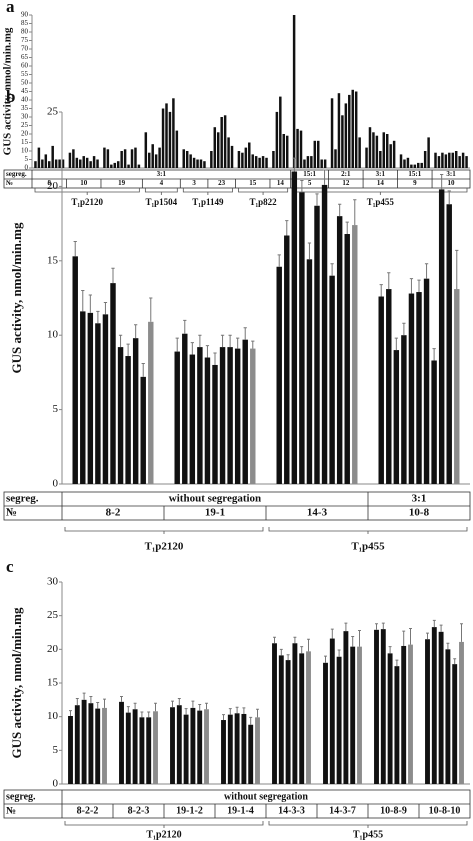 The height and width of the screenshot is (841, 473). I want to click on line-label: T₁p822, so click(263, 202).